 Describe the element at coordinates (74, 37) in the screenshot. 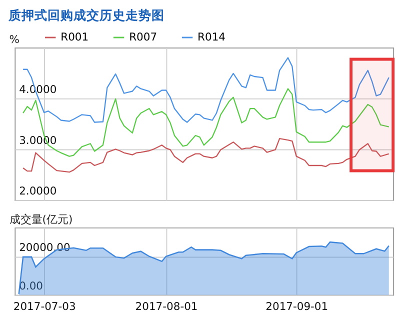

I see `legend-label: R001` at that location.